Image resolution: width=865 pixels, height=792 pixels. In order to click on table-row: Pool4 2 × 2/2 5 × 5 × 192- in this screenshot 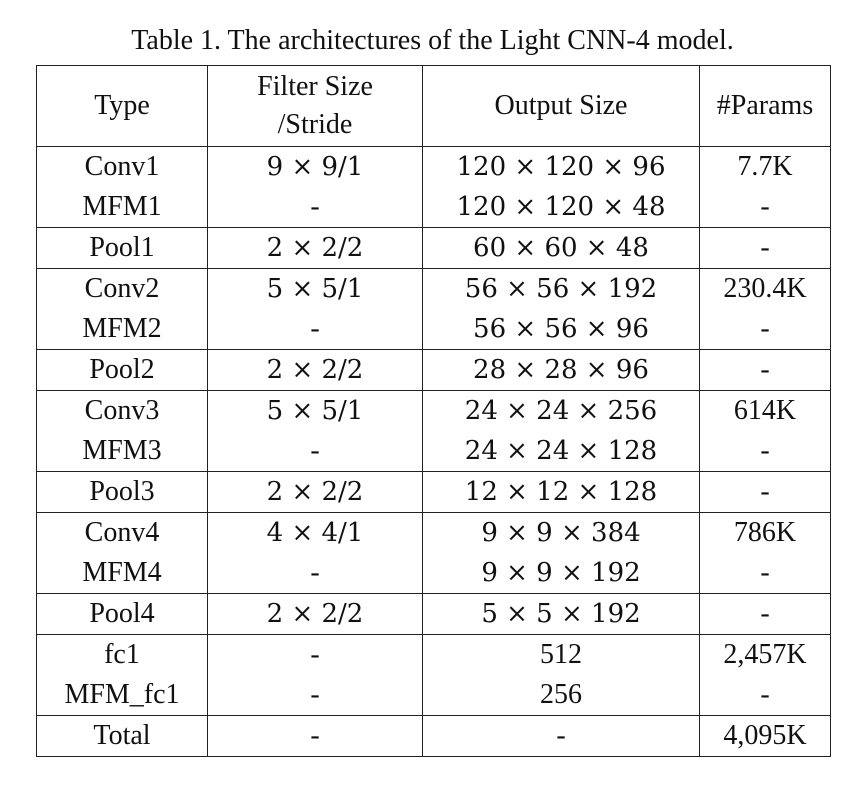, I will do `click(433, 614)`.